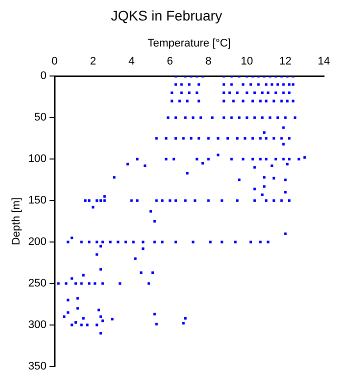 This screenshot has height=384, width=341. What do you see at coordinates (324, 62) in the screenshot?
I see `x-tick-label: 14` at bounding box center [324, 62].